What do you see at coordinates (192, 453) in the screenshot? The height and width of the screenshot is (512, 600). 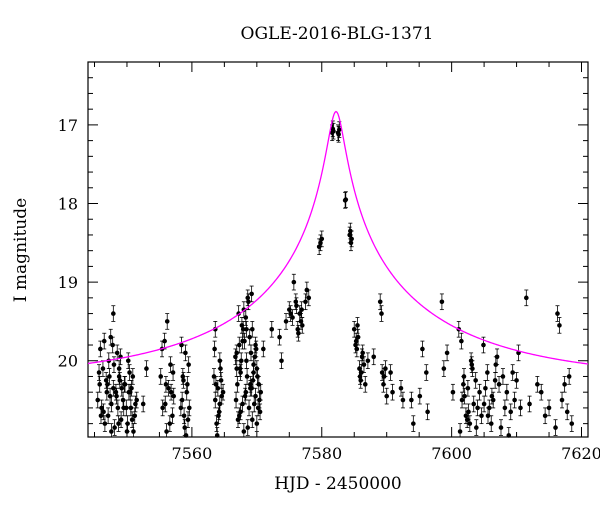 I see `x-tick-label: 7560` at bounding box center [192, 453].